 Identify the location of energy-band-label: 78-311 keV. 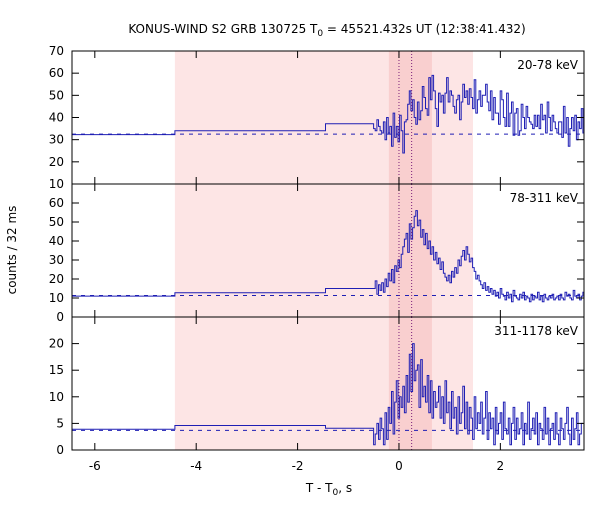
(544, 198).